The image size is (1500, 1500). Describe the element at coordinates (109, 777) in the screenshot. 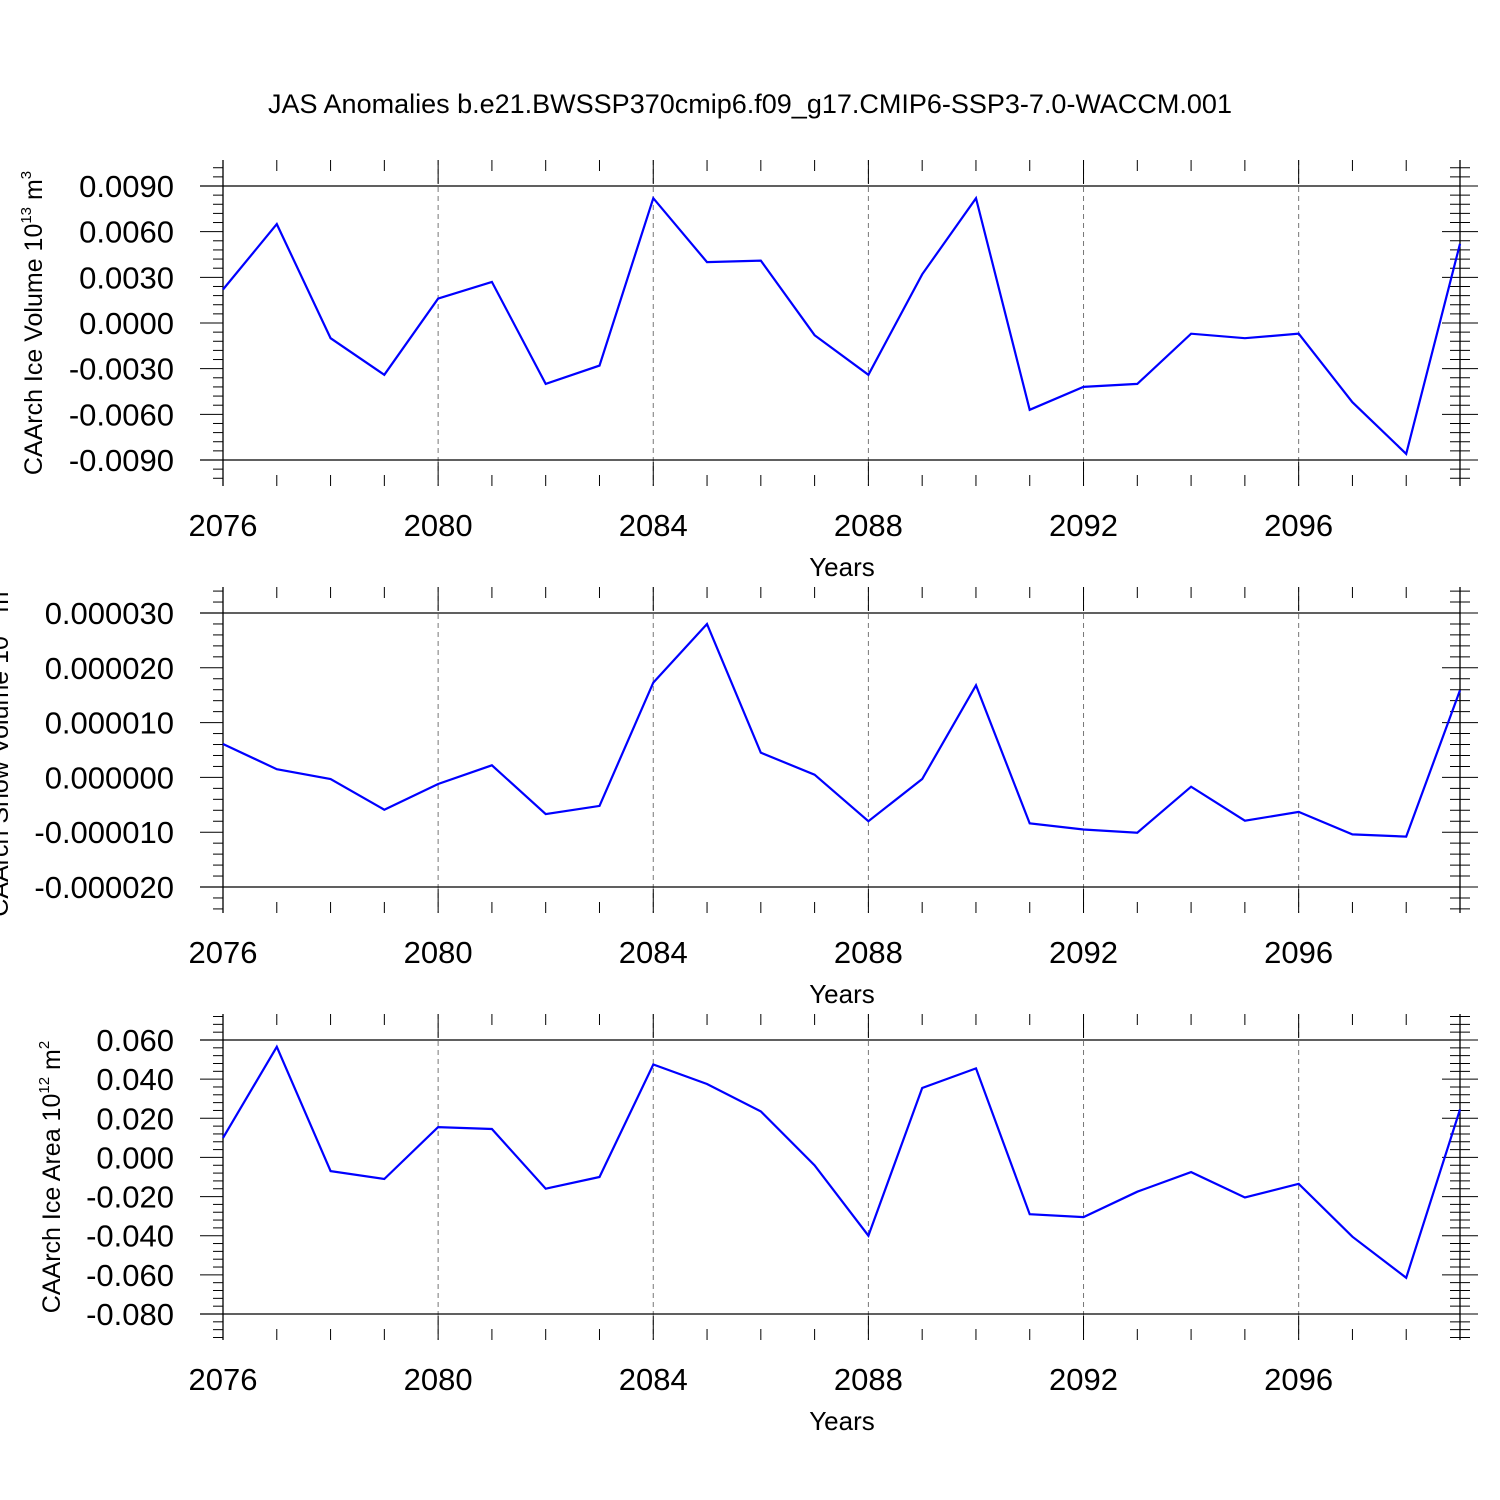

I see `y-tick-label: 0.000000` at that location.